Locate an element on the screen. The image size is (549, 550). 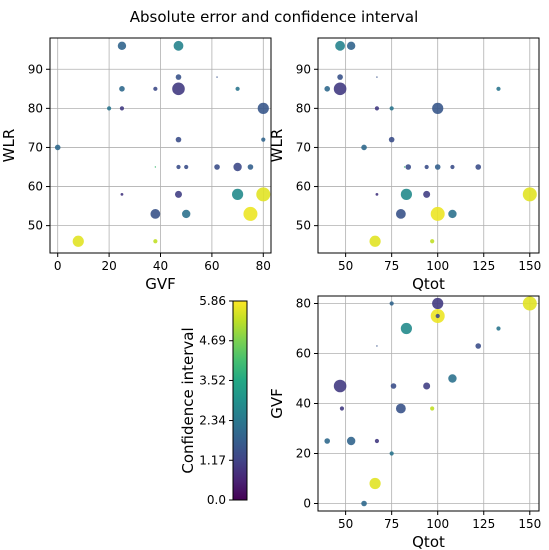
colorbar-tick-label: 1.17 is located at coordinates (212, 460).